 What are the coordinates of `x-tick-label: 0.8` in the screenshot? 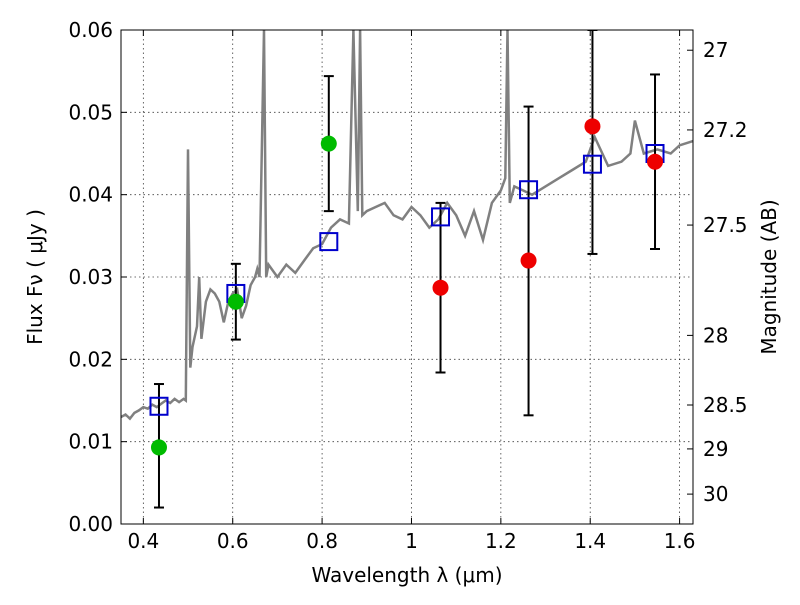 It's located at (322, 541).